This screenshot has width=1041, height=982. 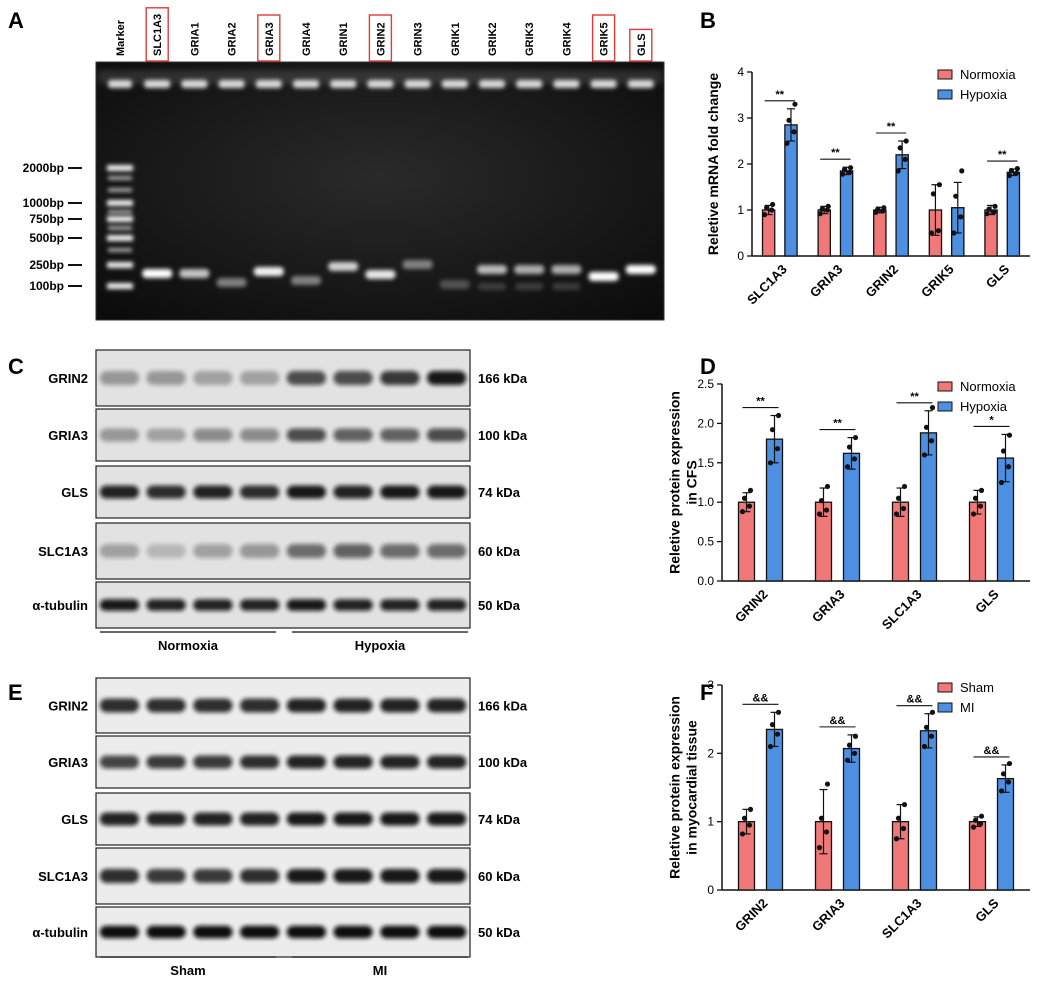 What do you see at coordinates (499, 932) in the screenshot?
I see `blot-size-label: 50 kDa` at bounding box center [499, 932].